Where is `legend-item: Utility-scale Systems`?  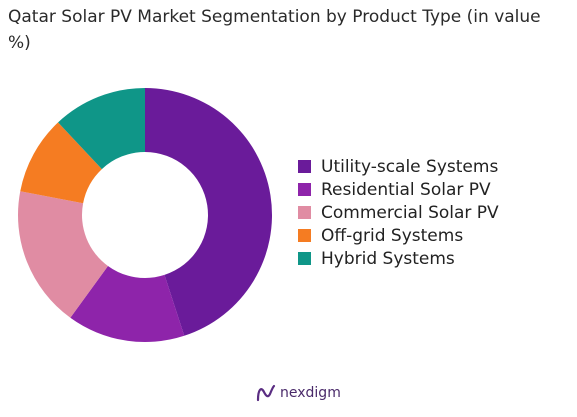
legend-item: Utility-scale Systems is located at coordinates (398, 166).